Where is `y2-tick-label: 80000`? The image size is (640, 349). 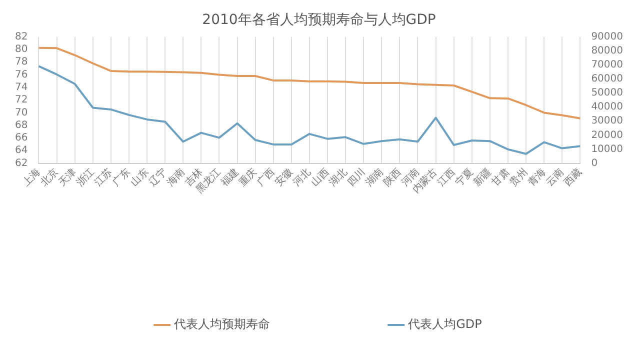 y2-tick-label: 80000 is located at coordinates (607, 50).